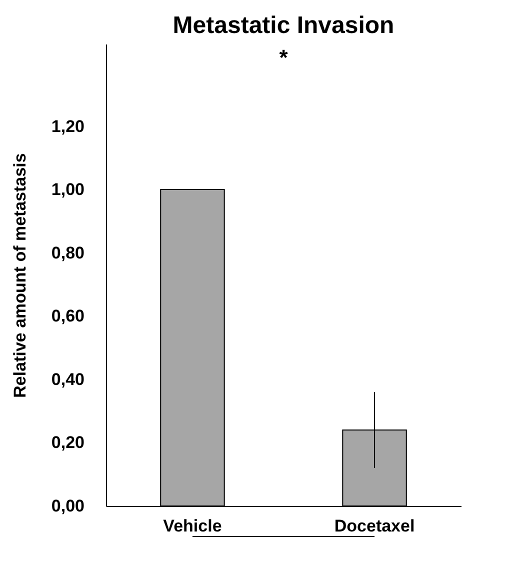 The height and width of the screenshot is (570, 531). I want to click on y-tick-label: 0,80, so click(67, 252).